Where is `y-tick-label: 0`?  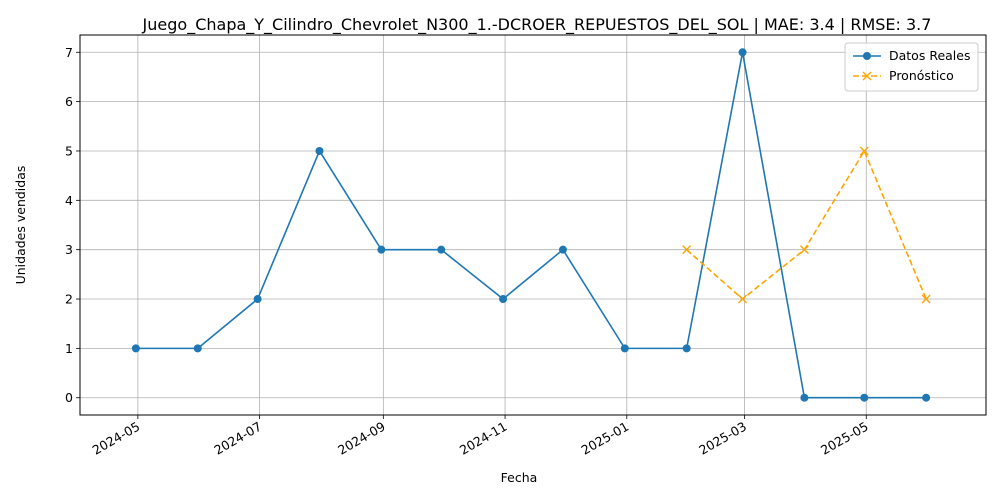 y-tick-label: 0 is located at coordinates (69, 397).